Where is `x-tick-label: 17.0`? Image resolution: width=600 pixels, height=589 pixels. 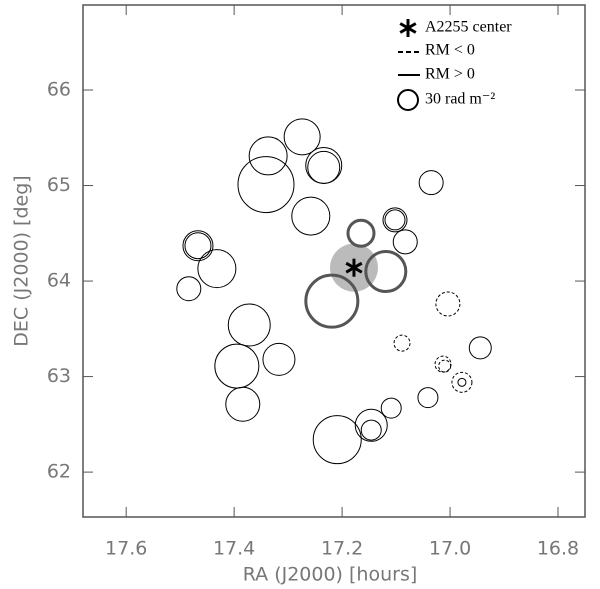 x-tick-label: 17.0 is located at coordinates (450, 549).